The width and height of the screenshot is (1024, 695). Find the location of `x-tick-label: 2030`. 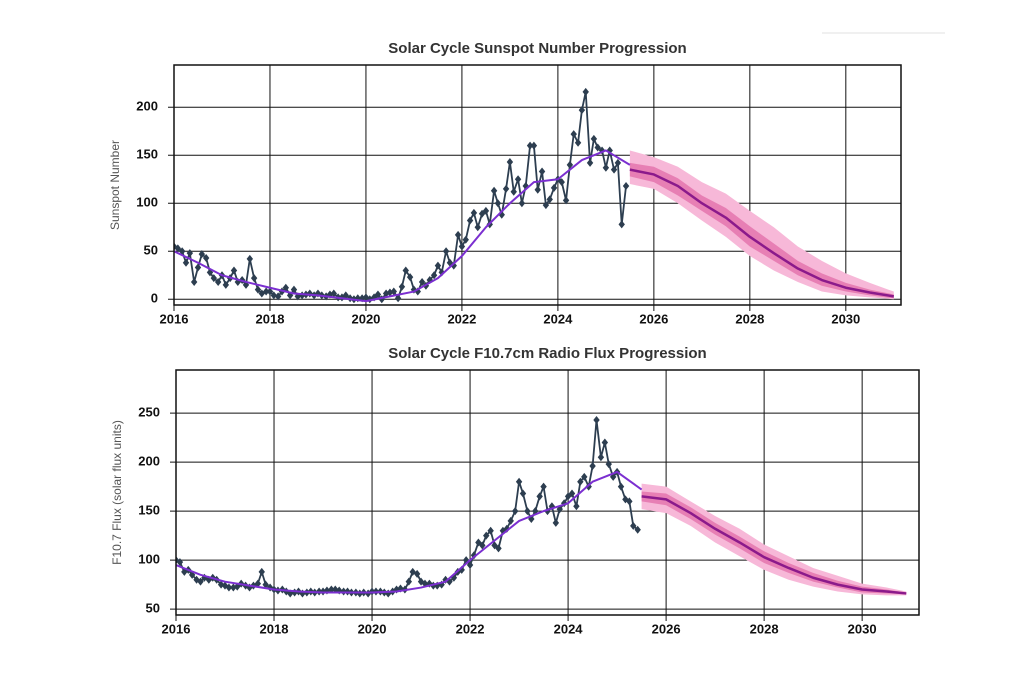

x-tick-label: 2030 is located at coordinates (862, 628).